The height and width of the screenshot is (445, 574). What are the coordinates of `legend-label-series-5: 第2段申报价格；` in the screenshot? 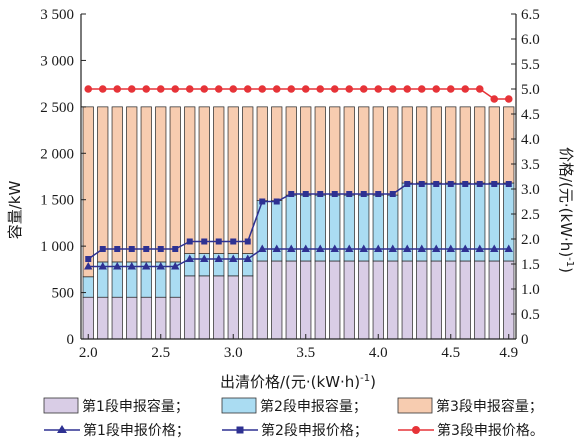 It's located at (314, 430).